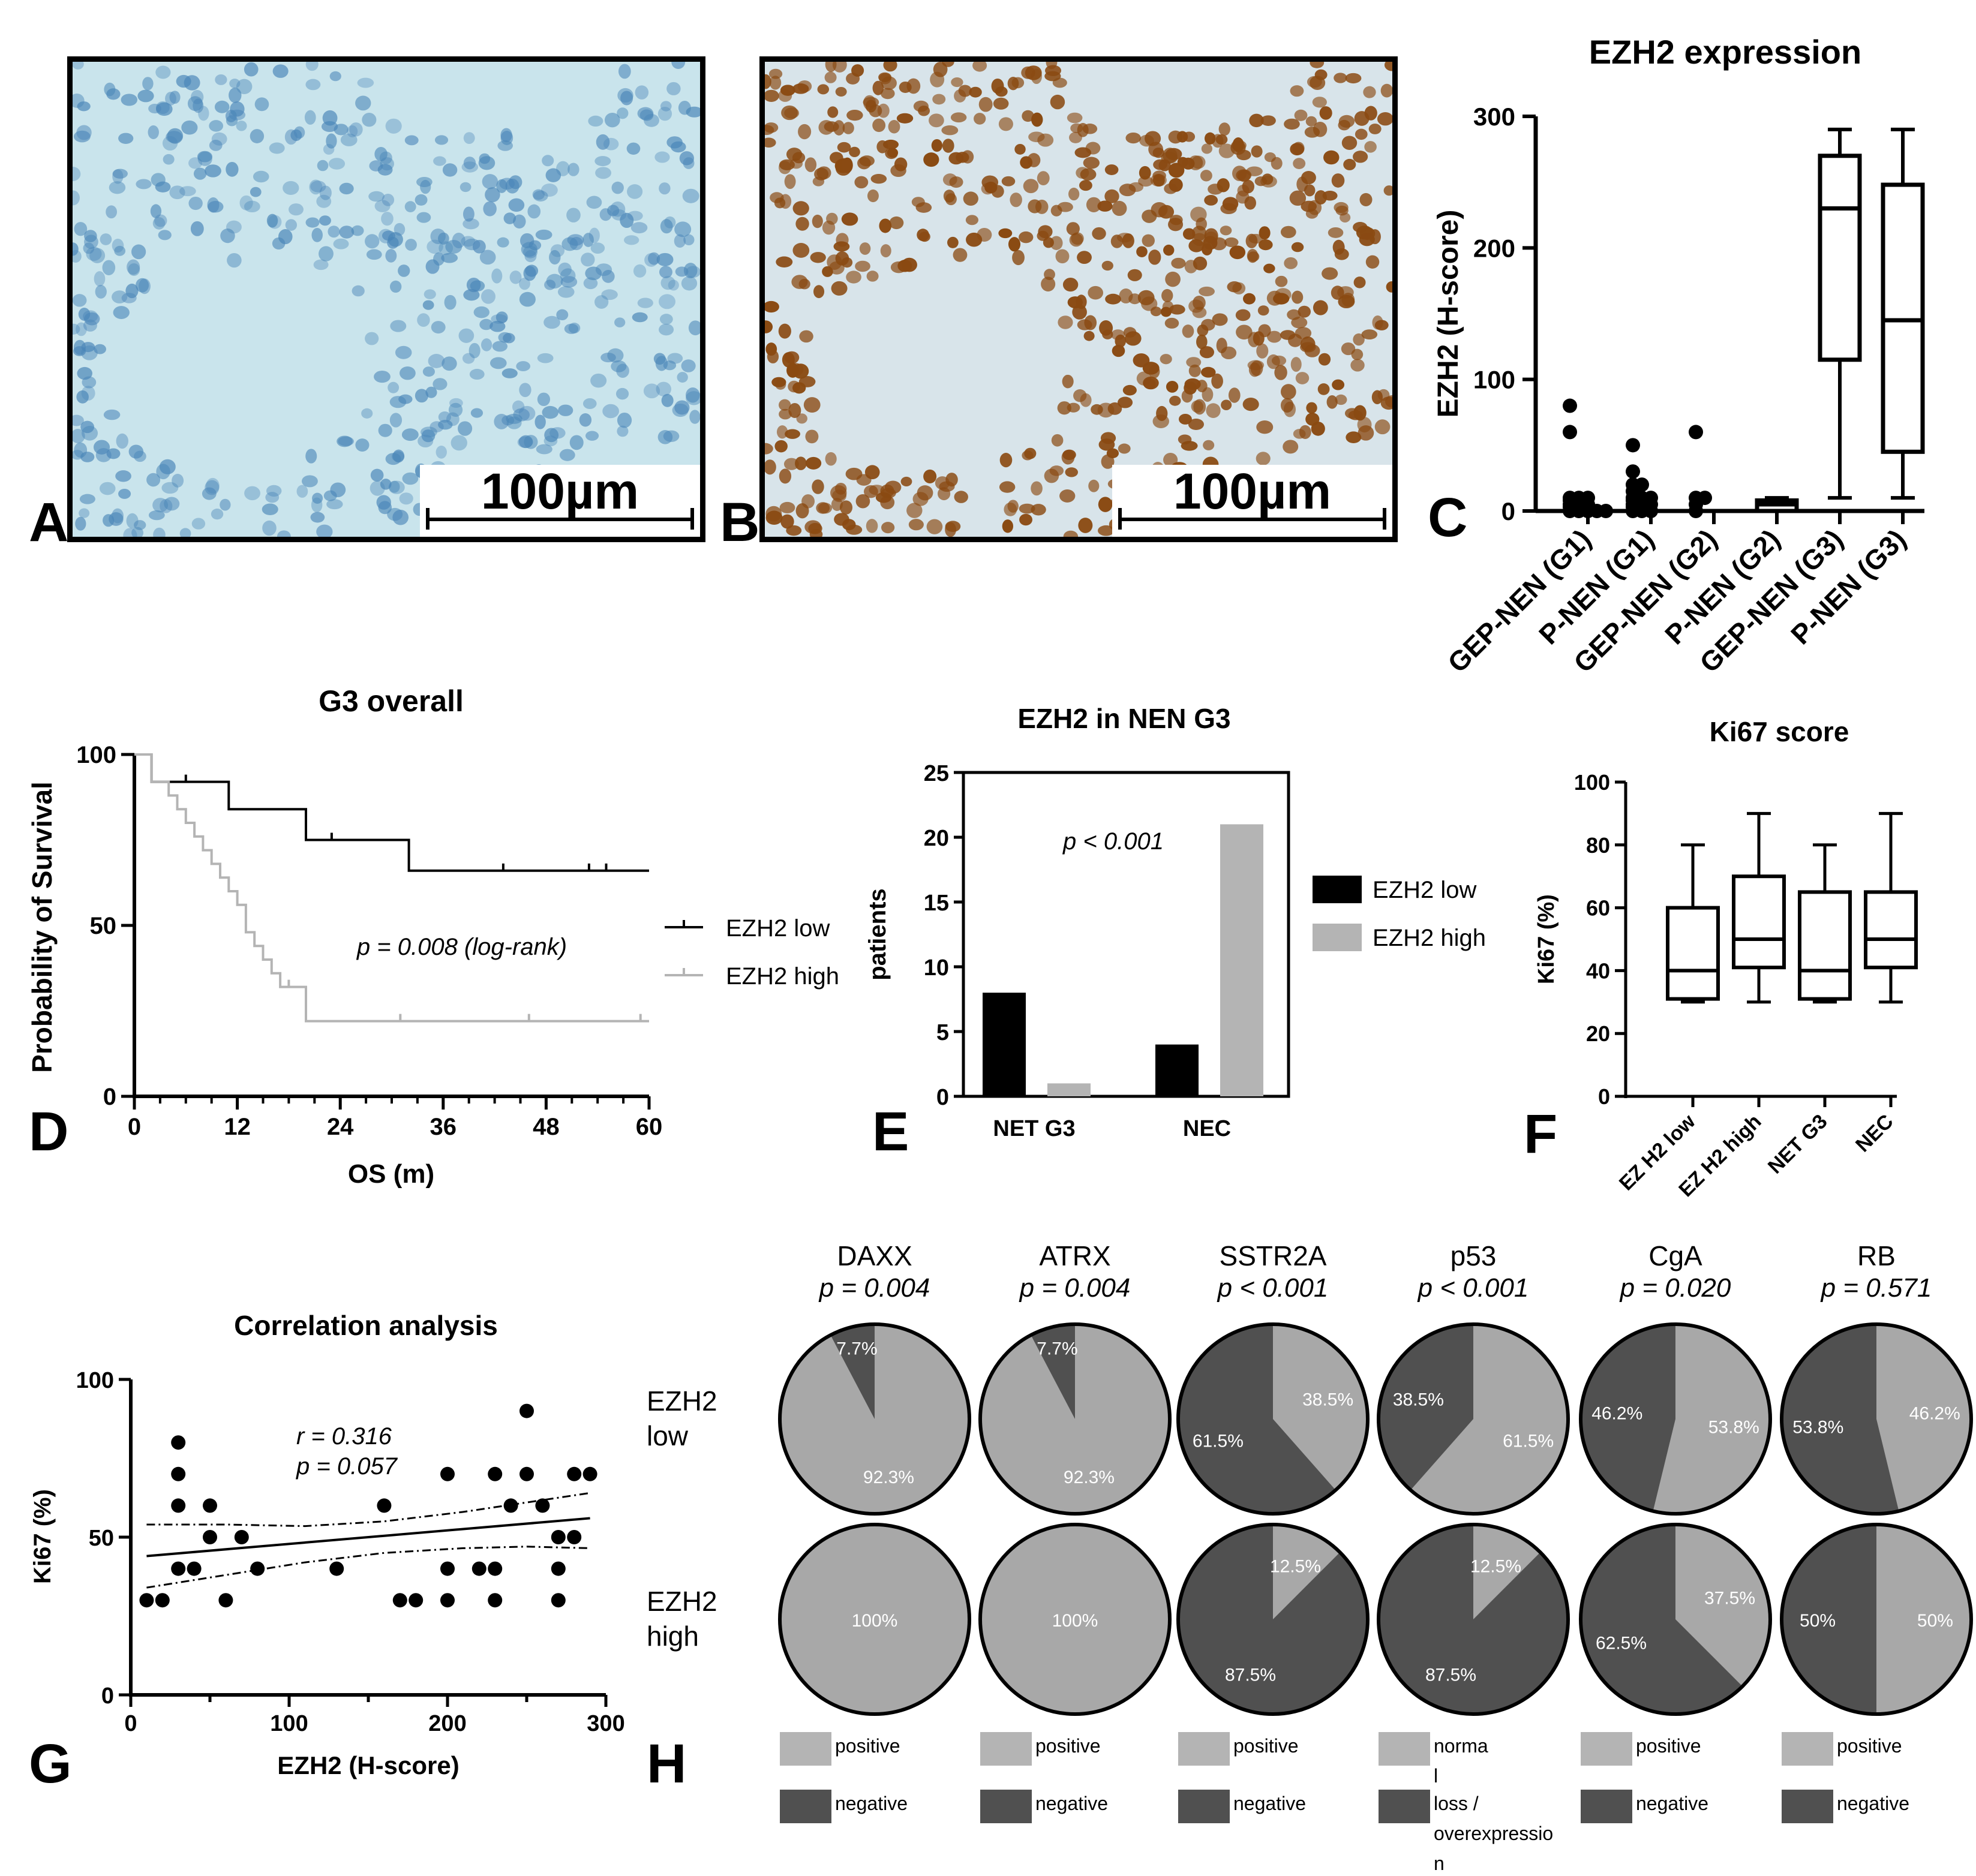  I want to click on scale-bar-b-line, so click(1252, 519).